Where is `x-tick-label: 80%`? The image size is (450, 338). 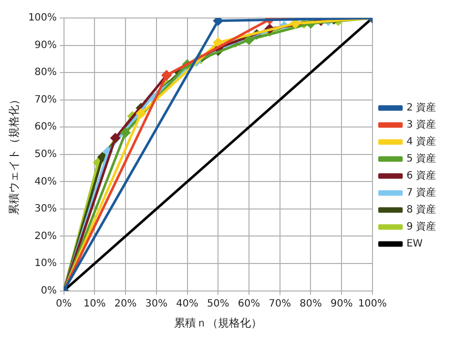
x-tick-label: 80% is located at coordinates (311, 304).